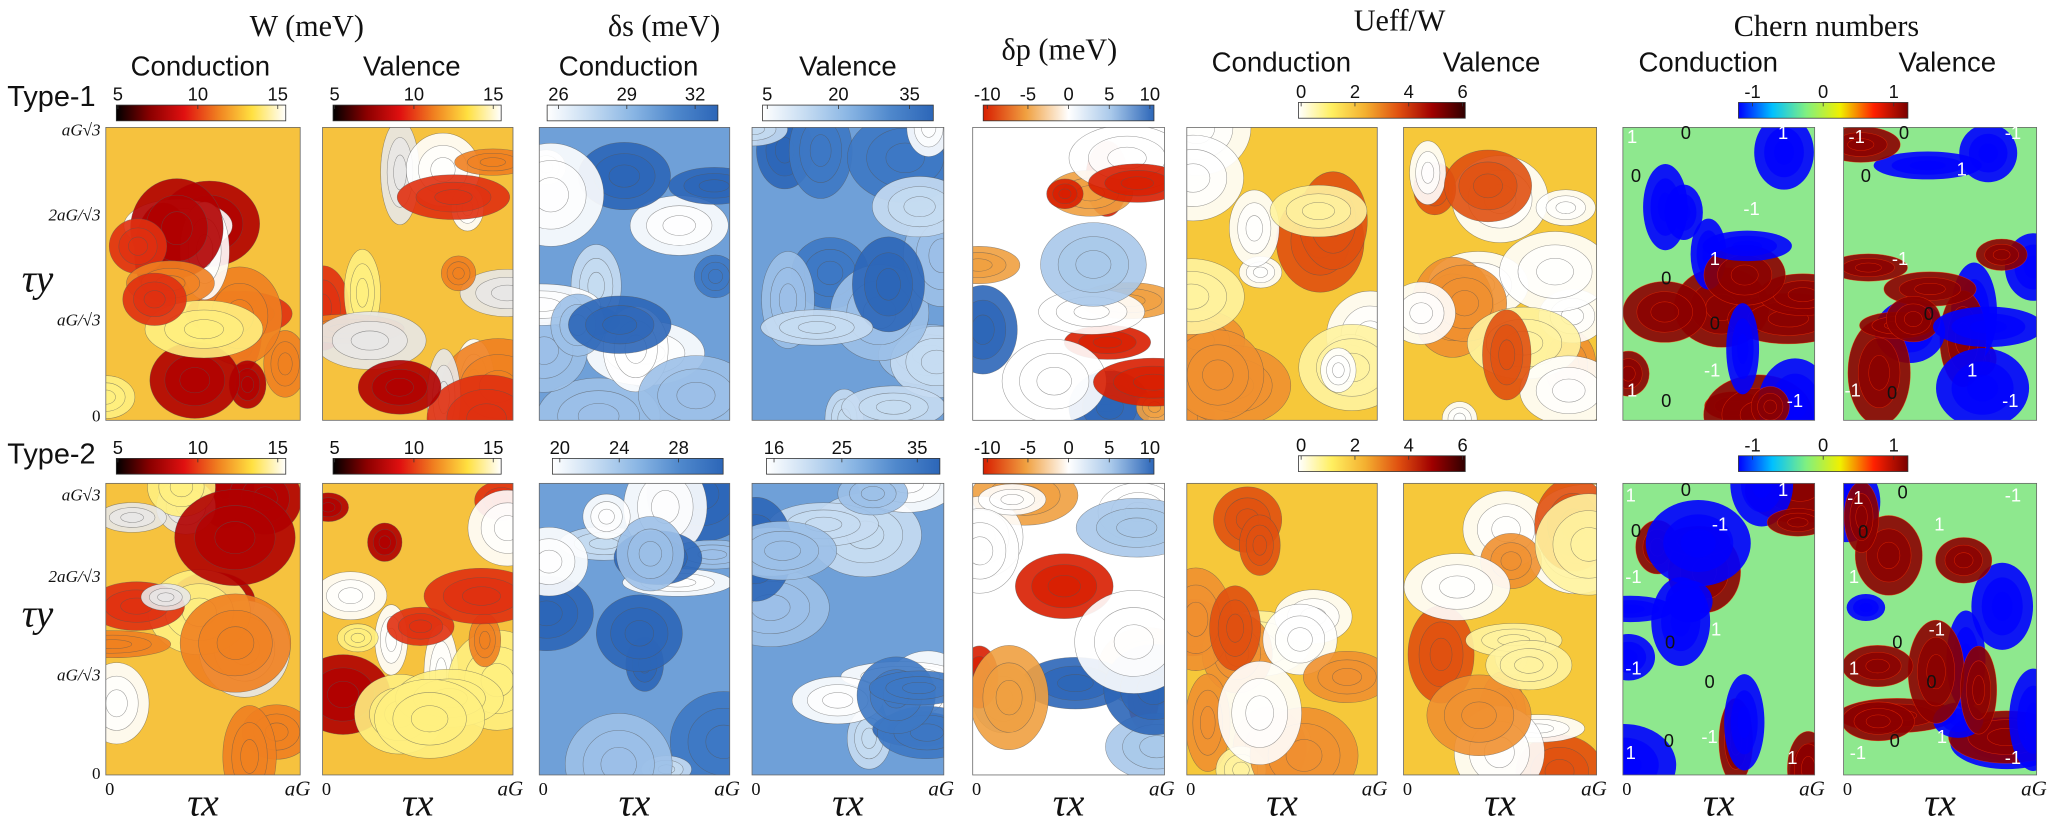  Describe the element at coordinates (1409, 444) in the screenshot. I see `colorbar-tick-label: 4` at that location.